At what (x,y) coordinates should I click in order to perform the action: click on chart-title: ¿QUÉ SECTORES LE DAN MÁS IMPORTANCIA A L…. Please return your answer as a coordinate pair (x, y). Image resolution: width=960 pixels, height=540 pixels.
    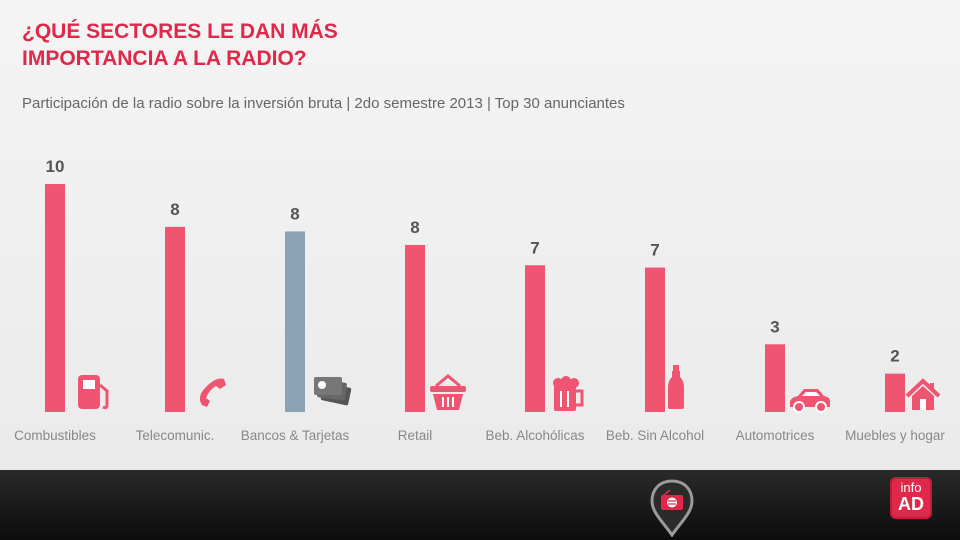
    Looking at the image, I should click on (180, 45).